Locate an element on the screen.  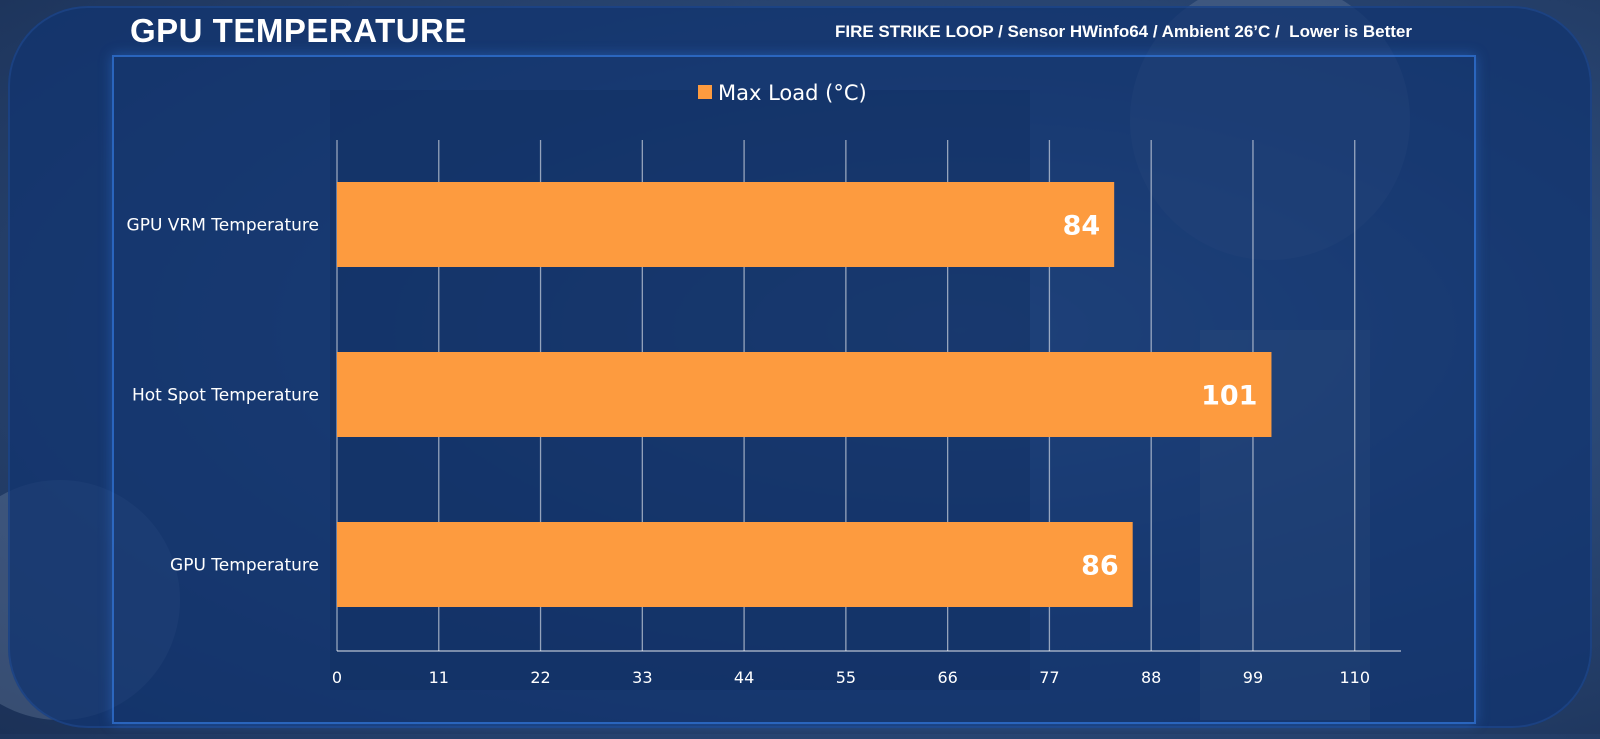
x-tick-label: 33 is located at coordinates (642, 677).